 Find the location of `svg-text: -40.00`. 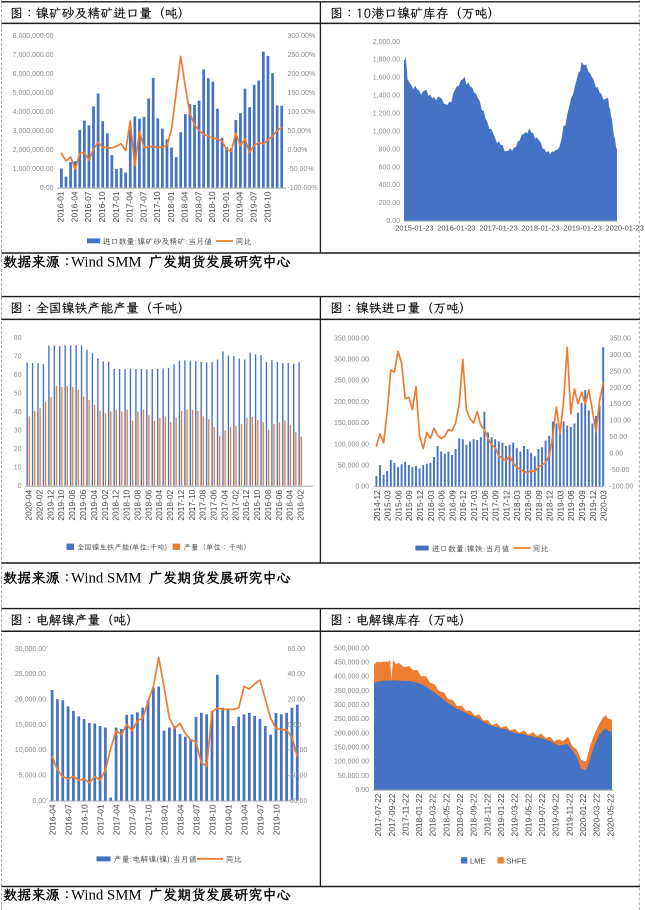

svg-text: -40.00 is located at coordinates (298, 776).